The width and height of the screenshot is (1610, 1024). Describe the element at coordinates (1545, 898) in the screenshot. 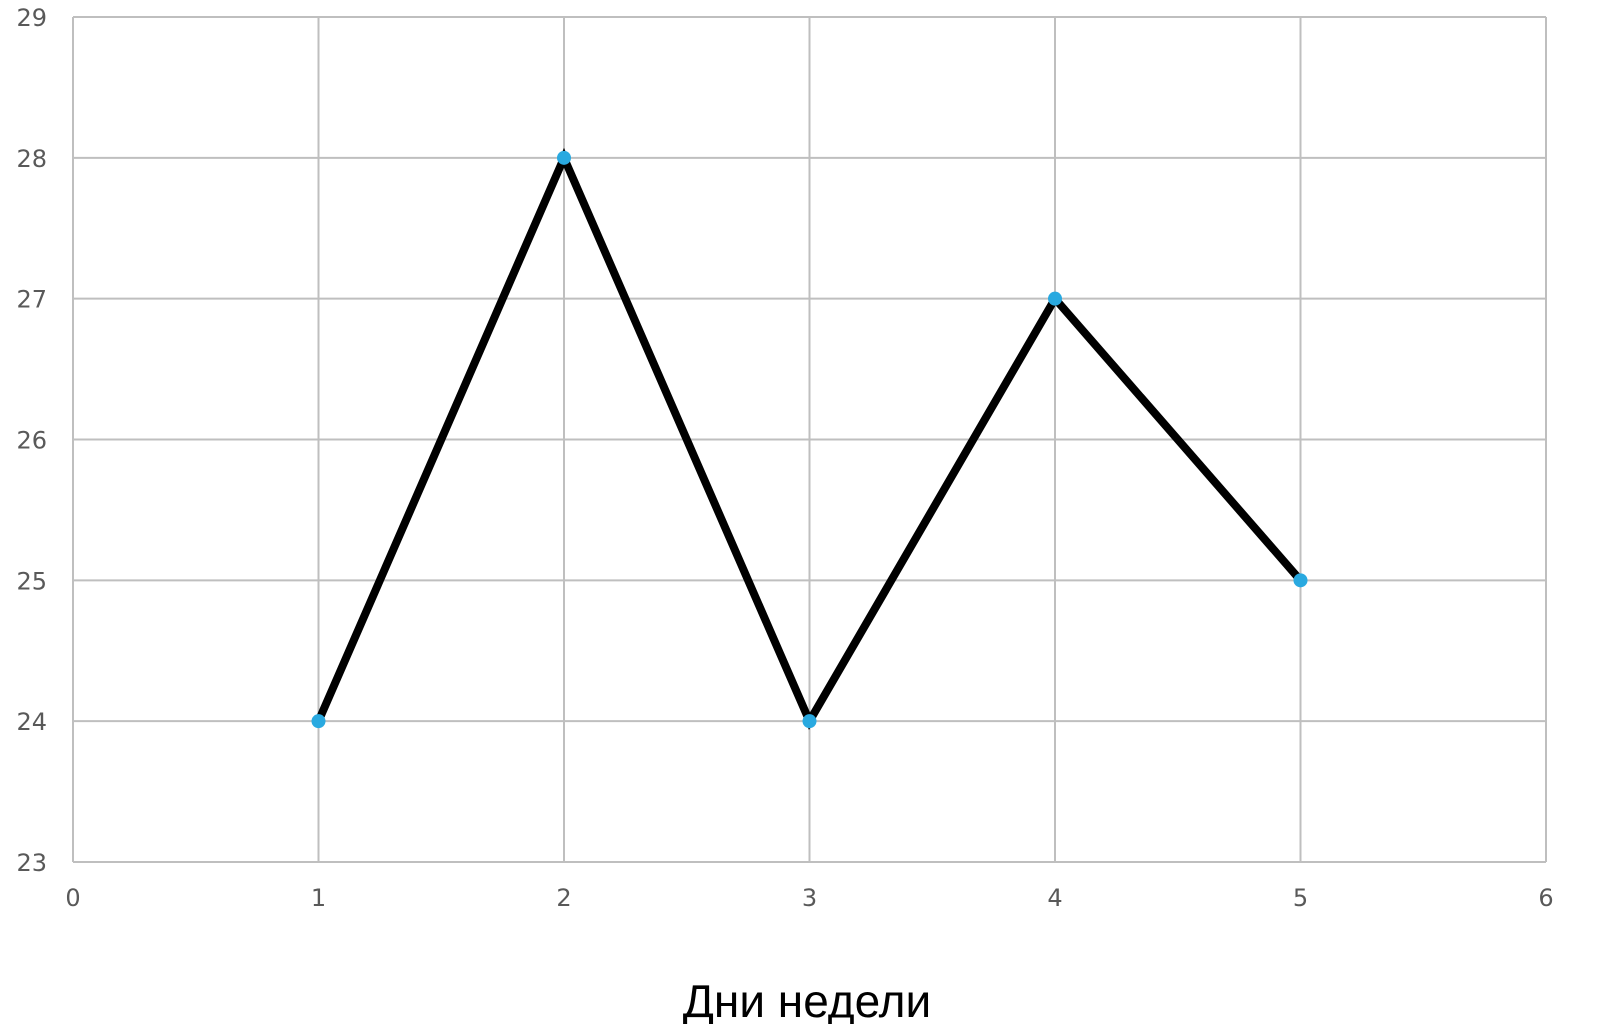

I see `x-tick-label: 6` at that location.